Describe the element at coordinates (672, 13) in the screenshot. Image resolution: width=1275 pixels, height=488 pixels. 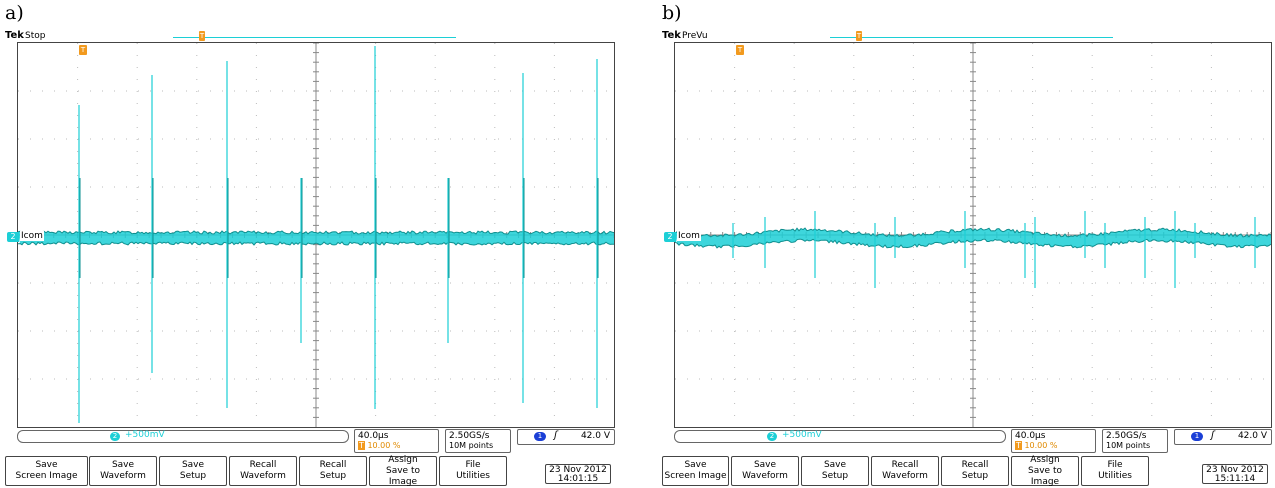
I see `panel-letter: b)` at that location.